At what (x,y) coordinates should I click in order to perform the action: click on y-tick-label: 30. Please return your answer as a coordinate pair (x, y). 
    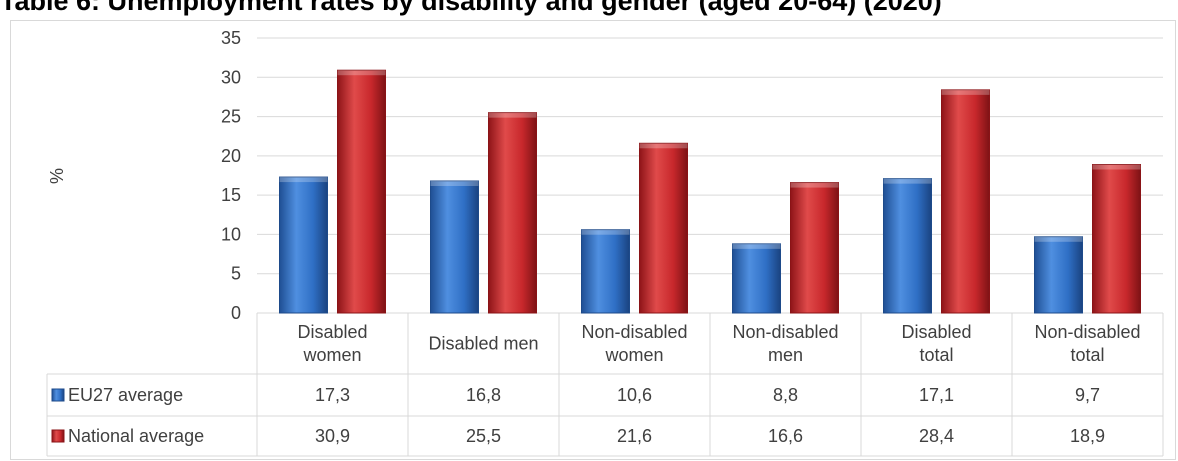
    Looking at the image, I should click on (231, 77).